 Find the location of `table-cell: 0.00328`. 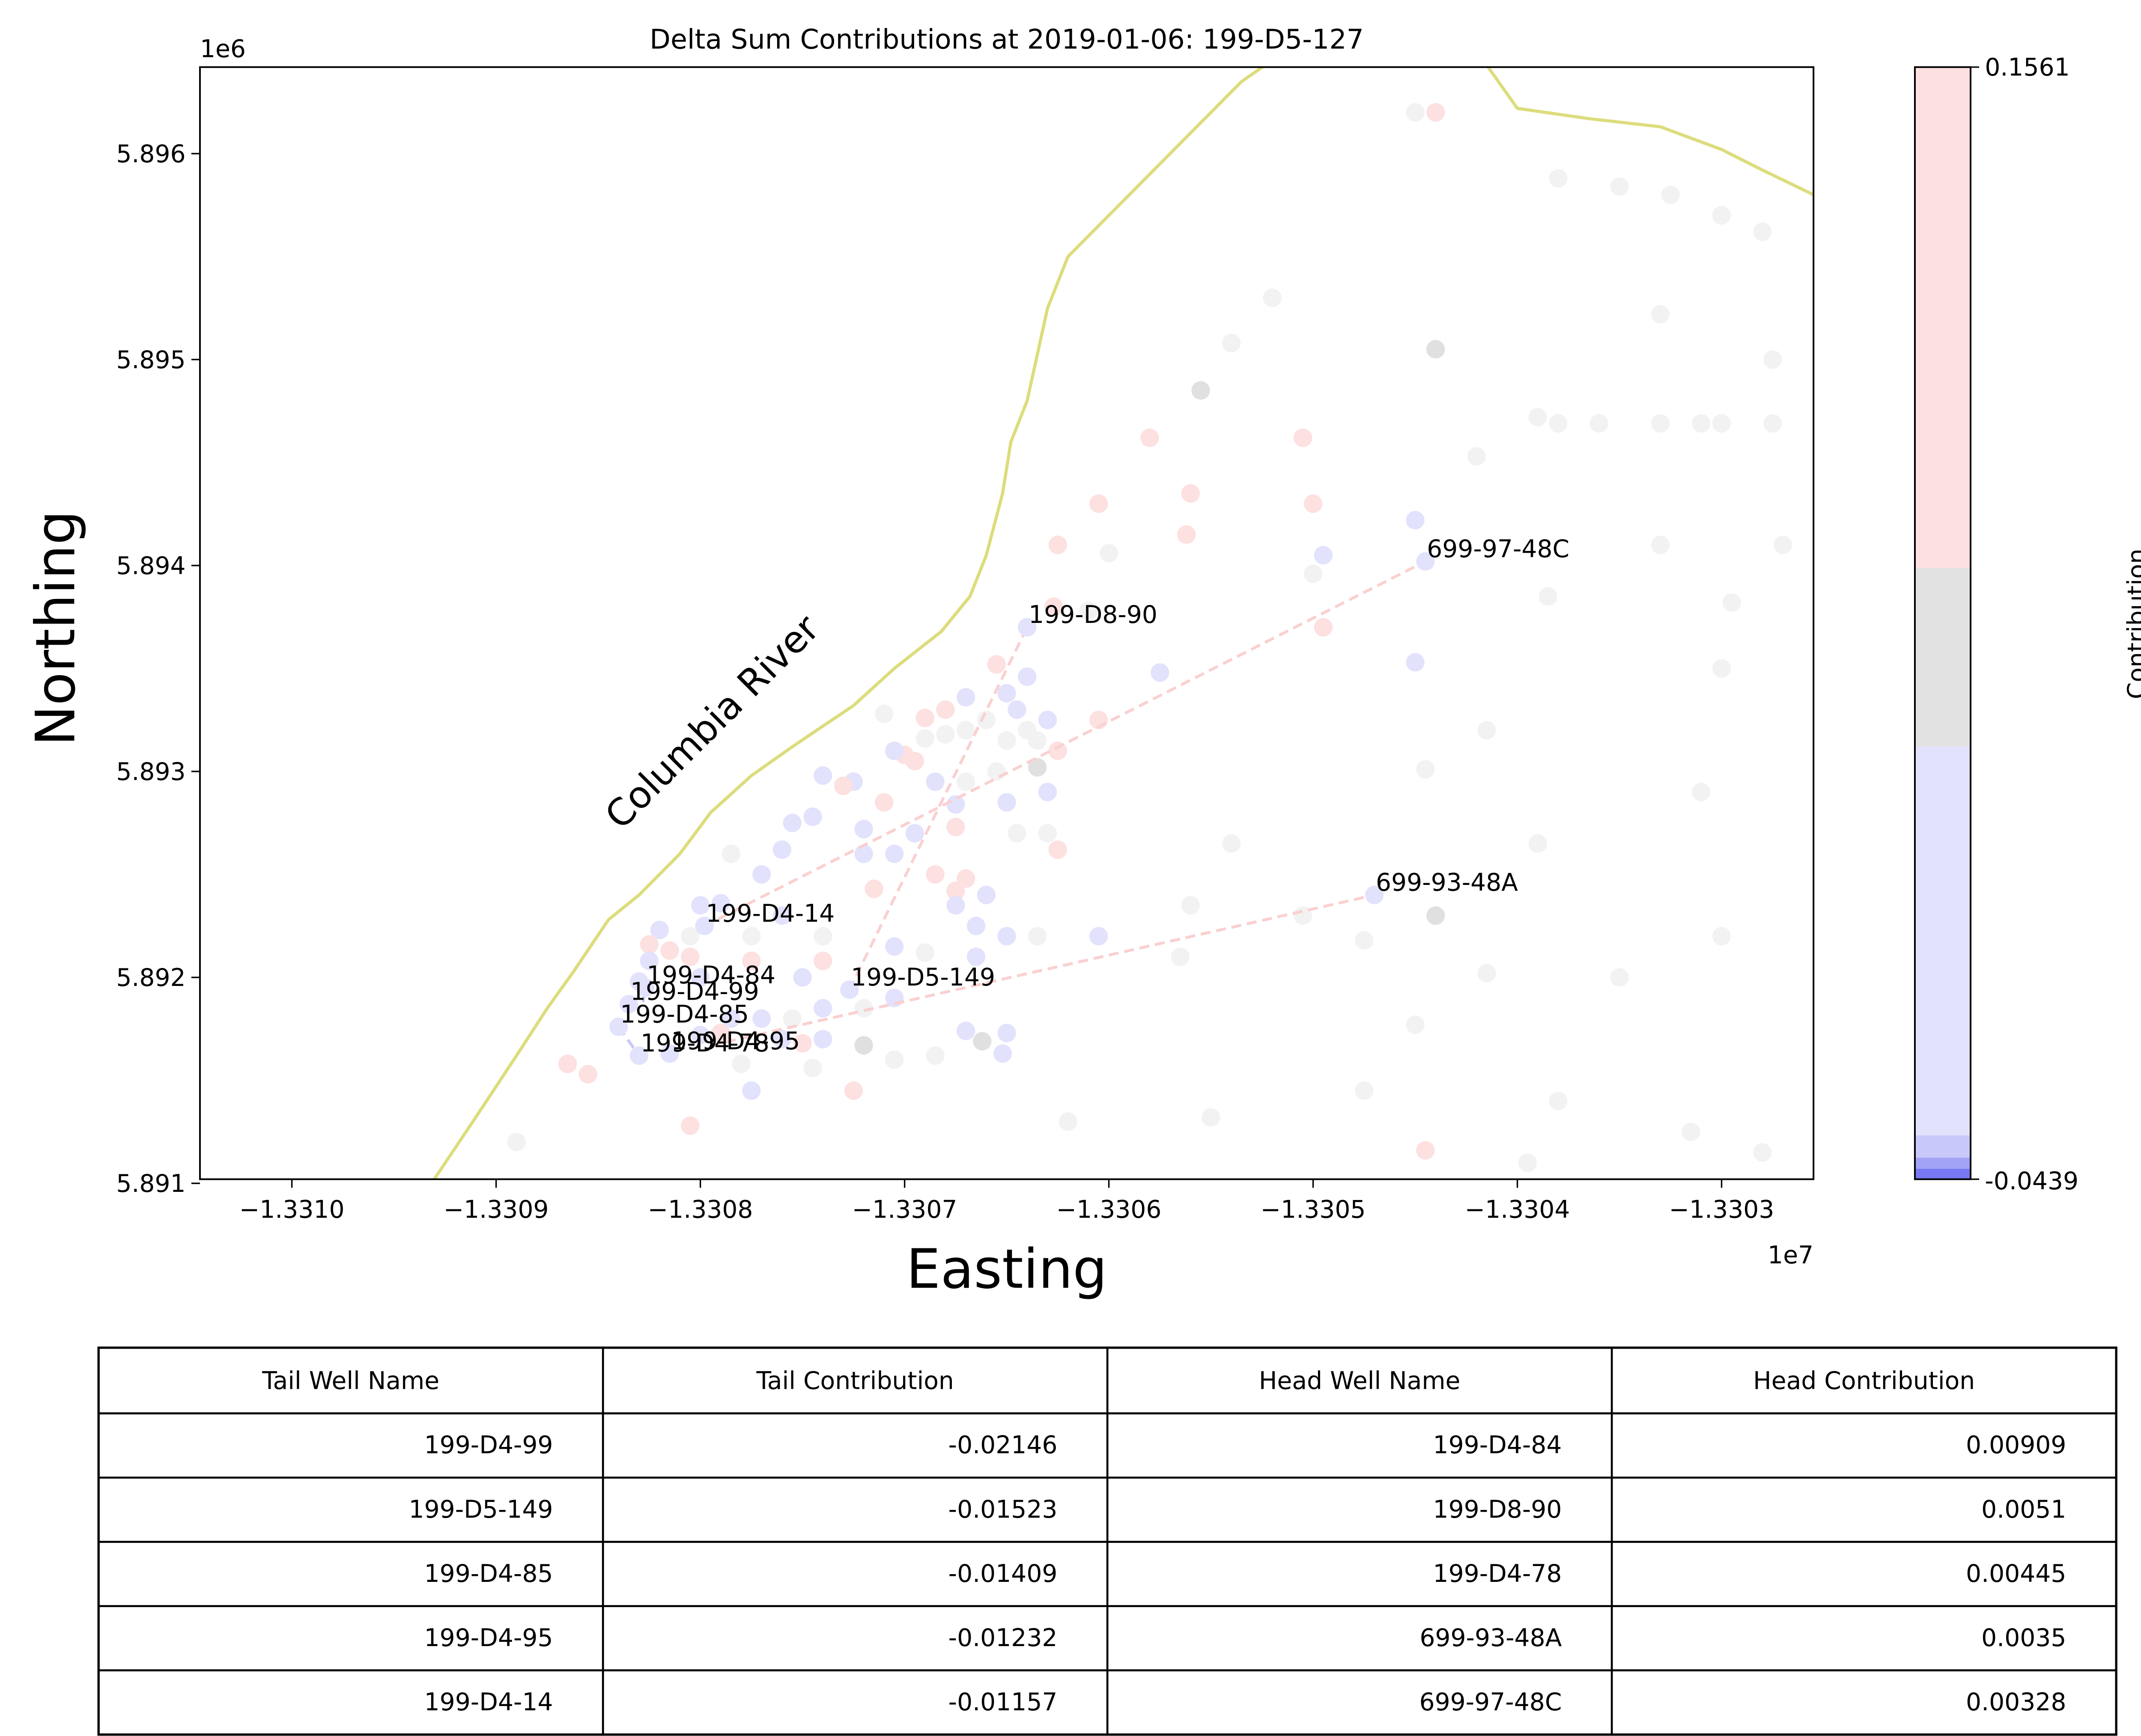

table-cell: 0.00328 is located at coordinates (2016, 1702).